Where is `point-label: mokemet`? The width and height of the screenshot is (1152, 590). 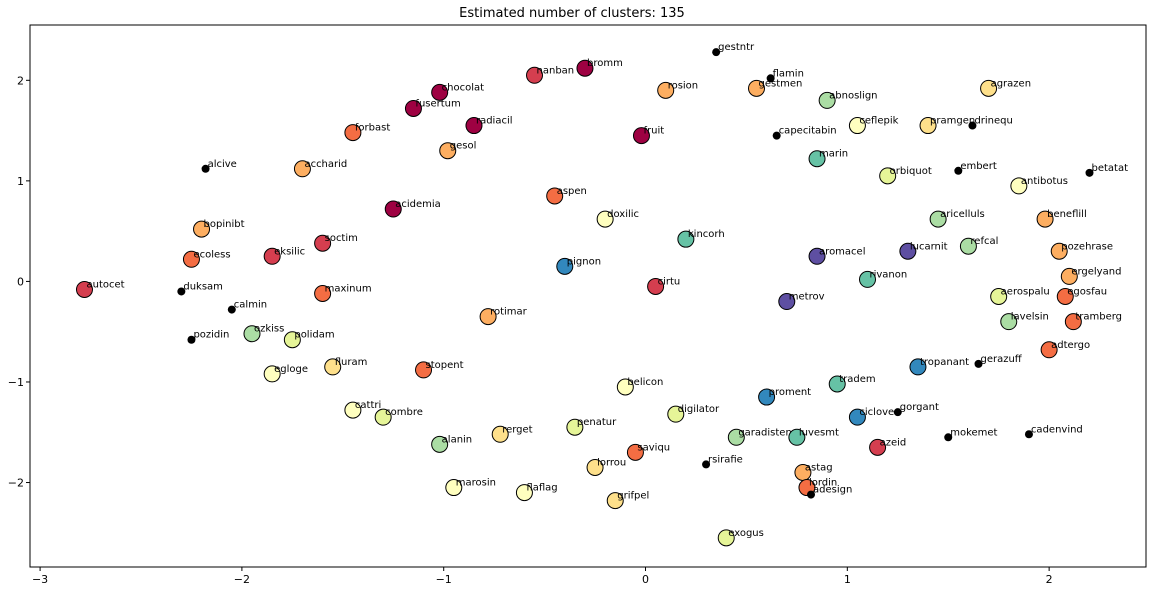
point-label: mokemet is located at coordinates (973, 432).